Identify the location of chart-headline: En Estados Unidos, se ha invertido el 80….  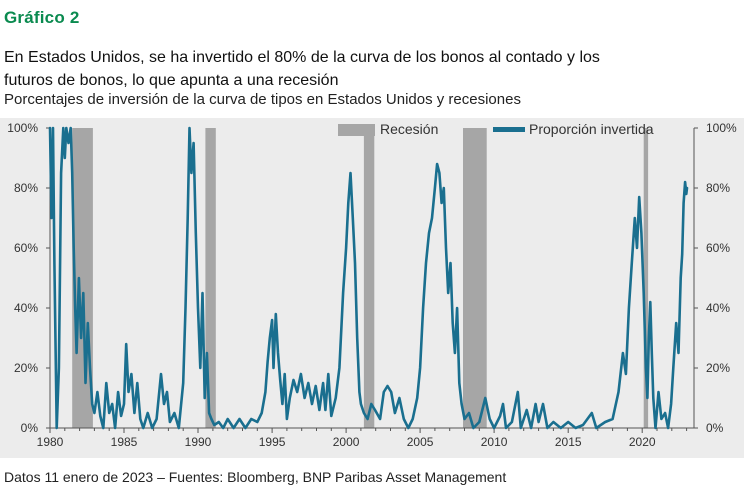
(302, 69).